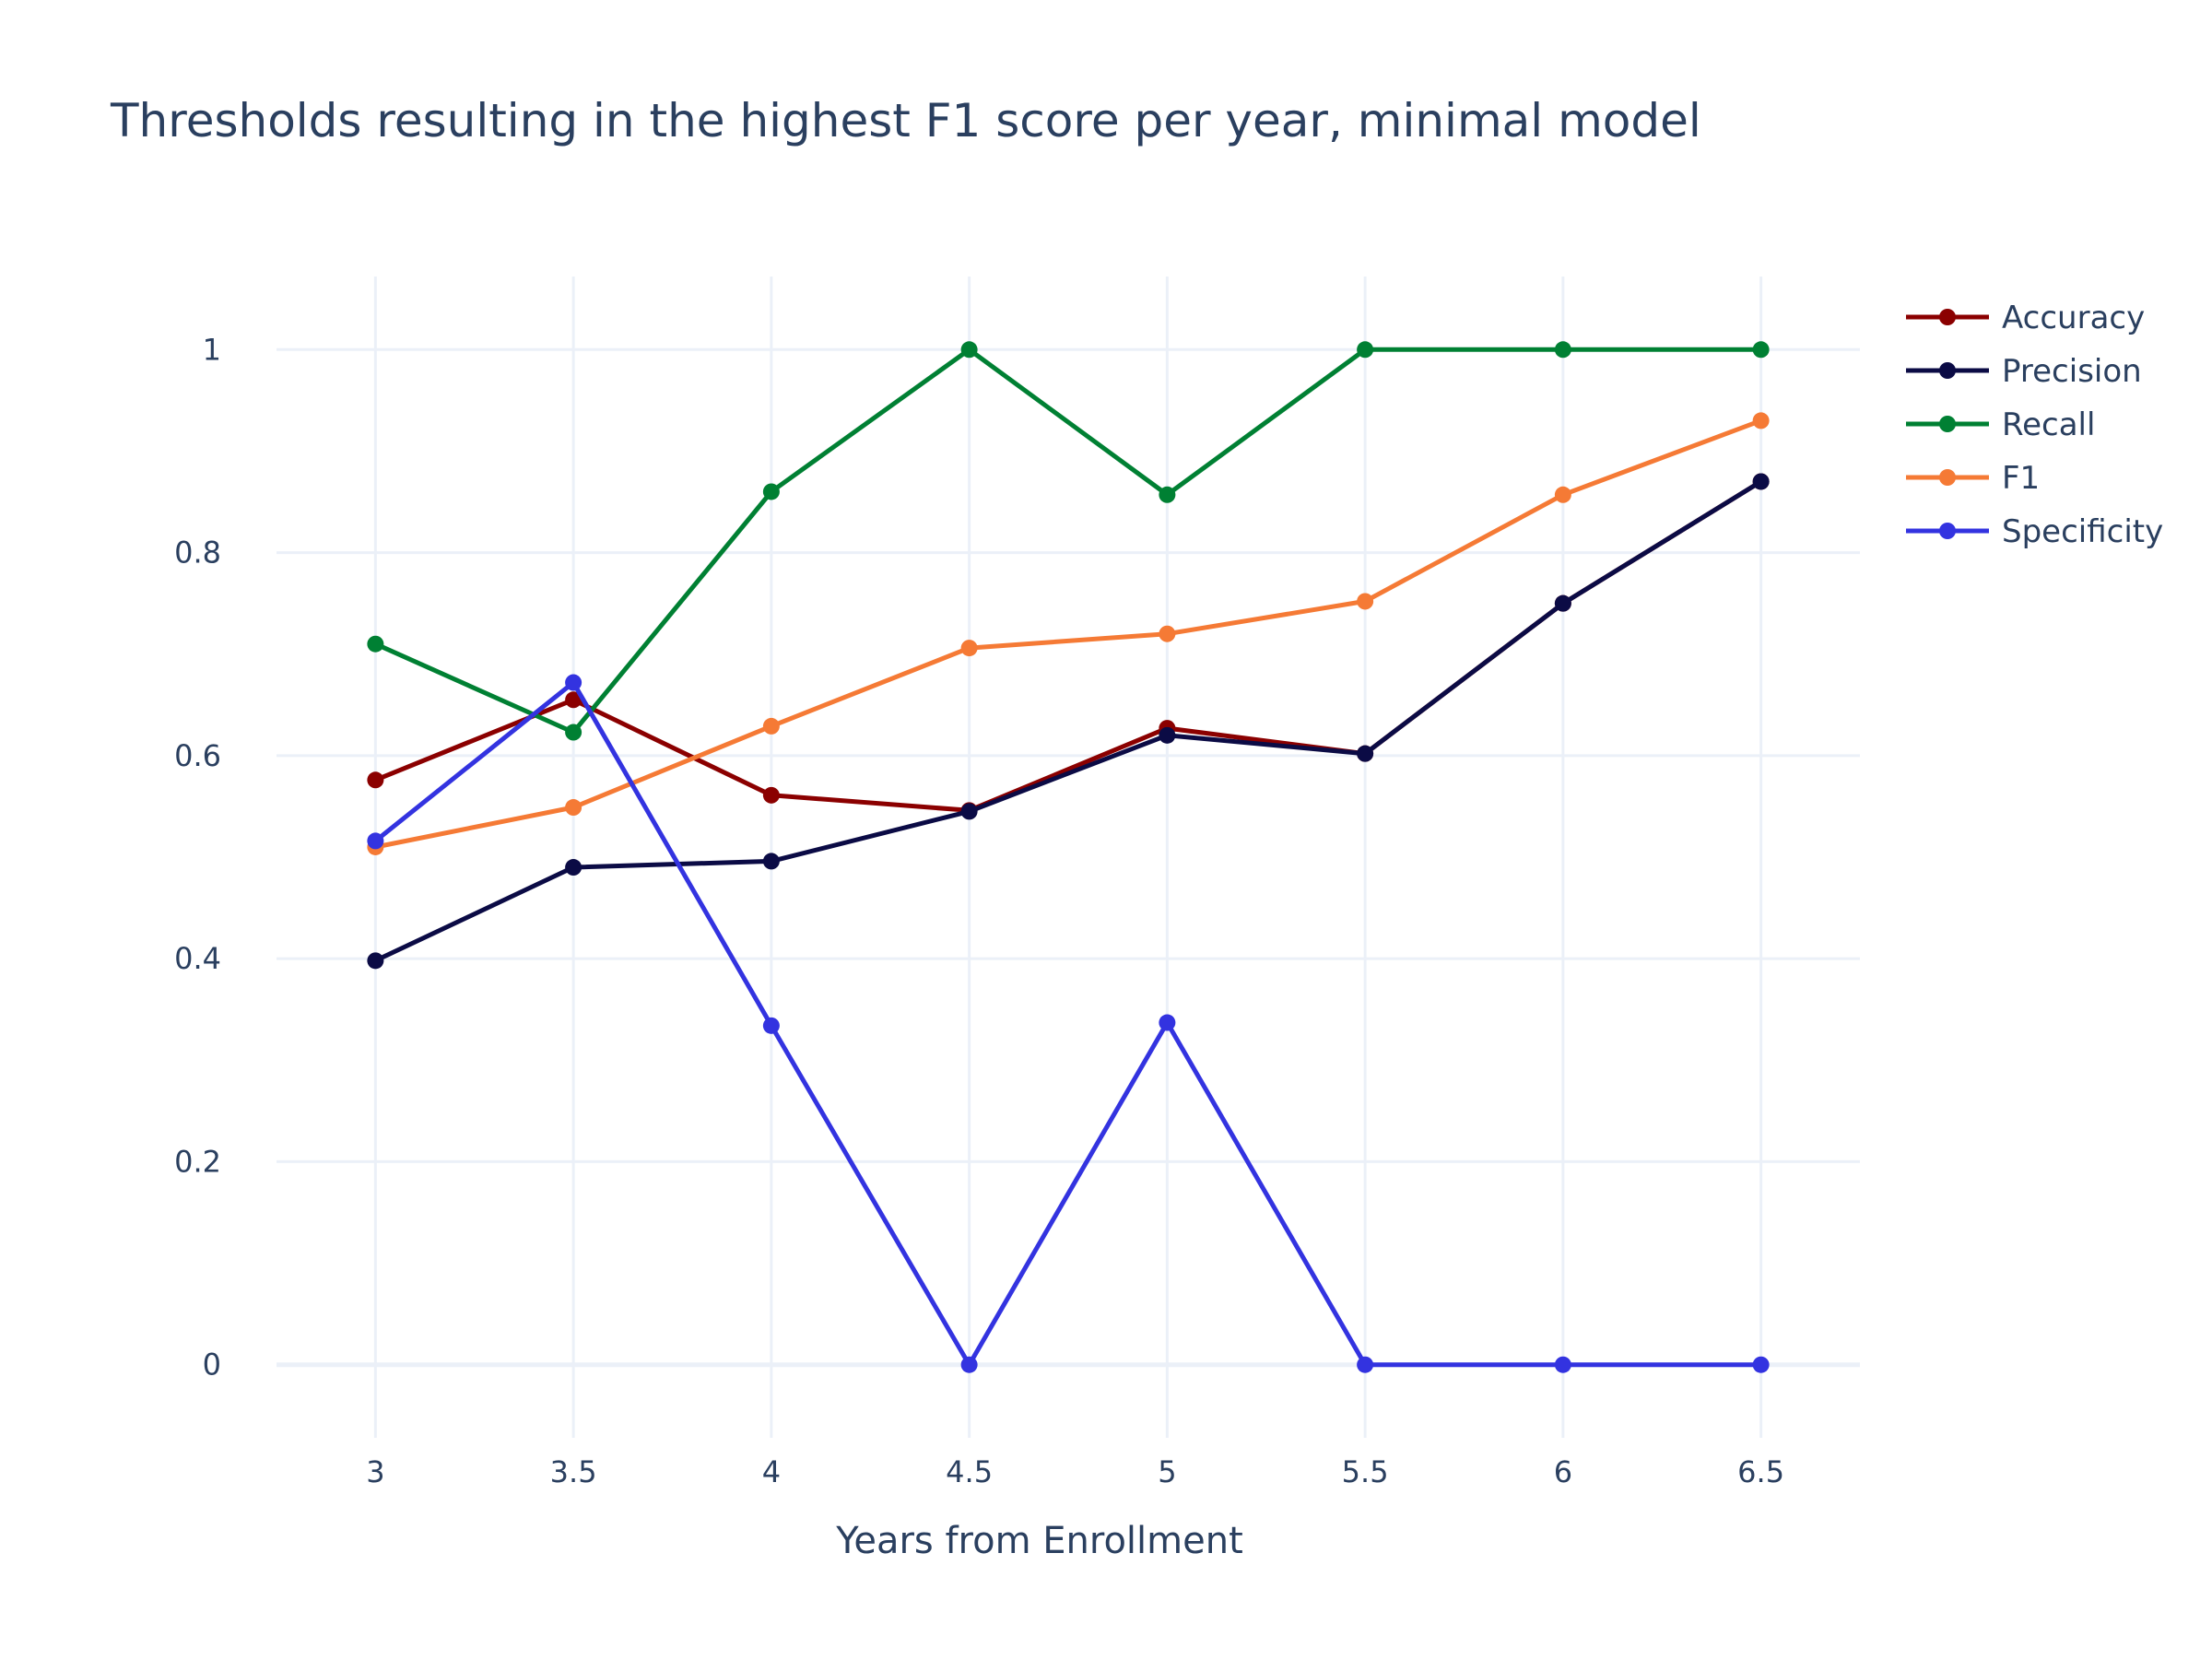 The height and width of the screenshot is (1659, 2212). I want to click on y-tick-label: 0.2, so click(197, 1161).